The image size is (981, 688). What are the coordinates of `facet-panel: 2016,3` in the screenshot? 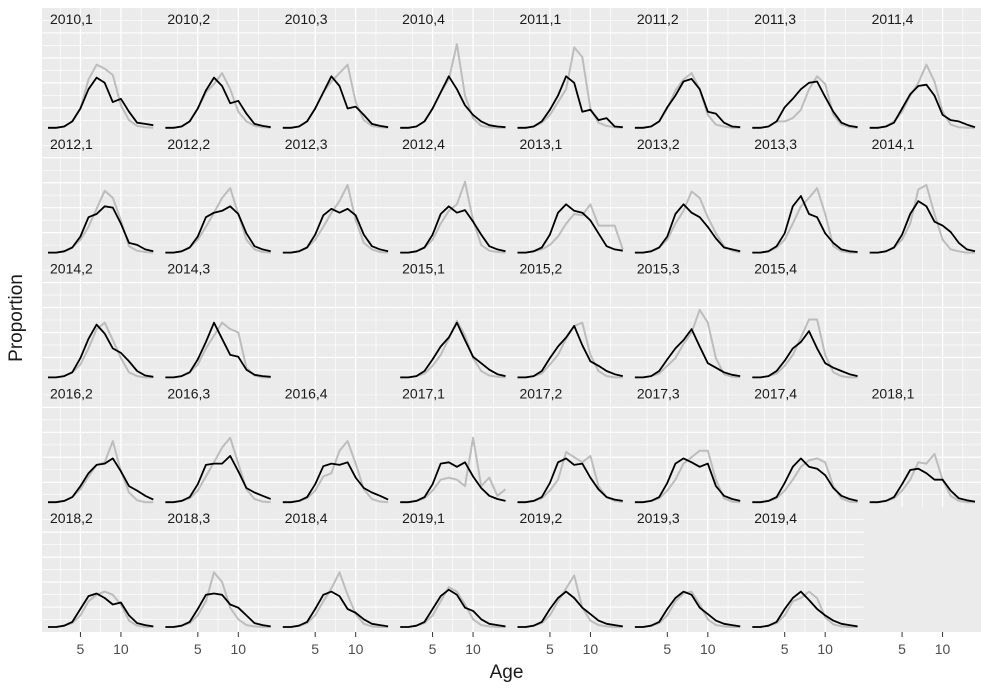 It's located at (218, 445).